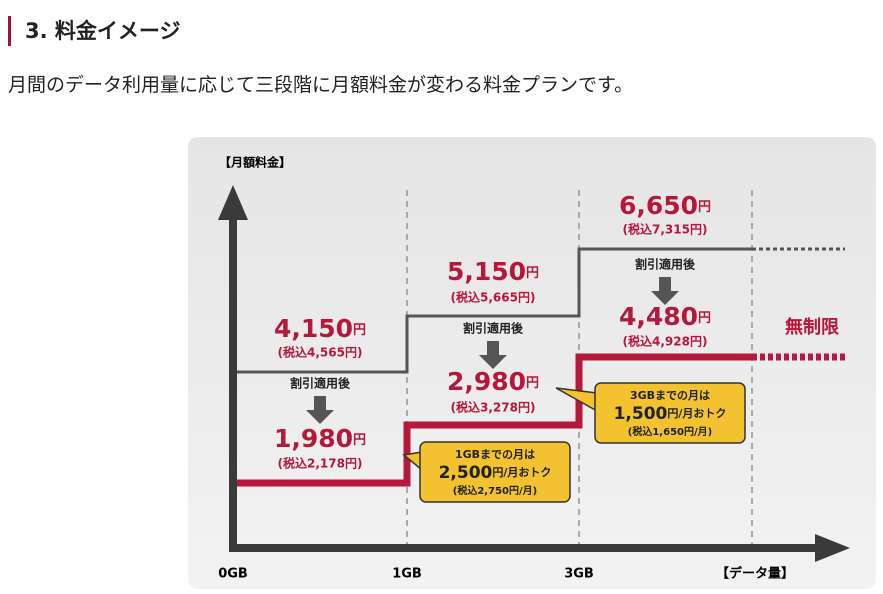  What do you see at coordinates (670, 431) in the screenshot?
I see `callout-tax: (税込1,650円/月)` at bounding box center [670, 431].